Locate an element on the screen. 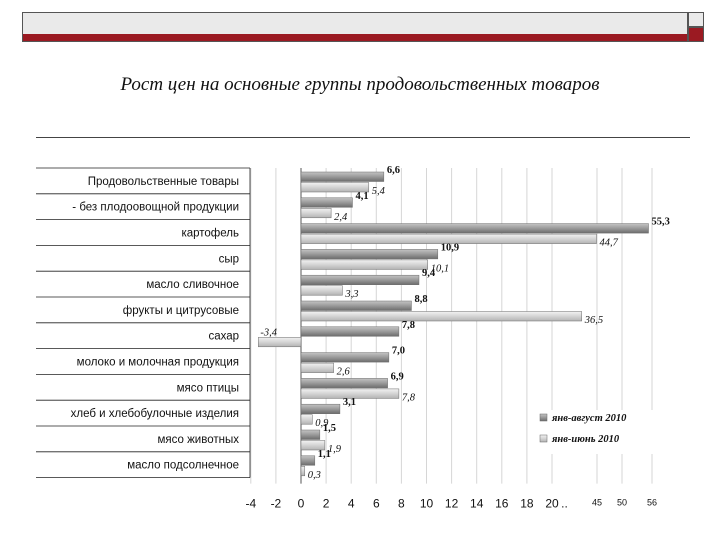 The image size is (720, 540). data-label-series1: 7,0 is located at coordinates (398, 351).